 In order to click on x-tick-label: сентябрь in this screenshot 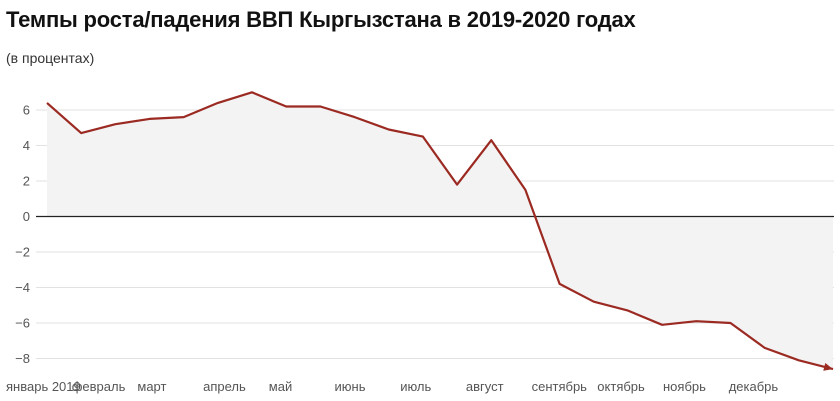, I will do `click(560, 386)`.